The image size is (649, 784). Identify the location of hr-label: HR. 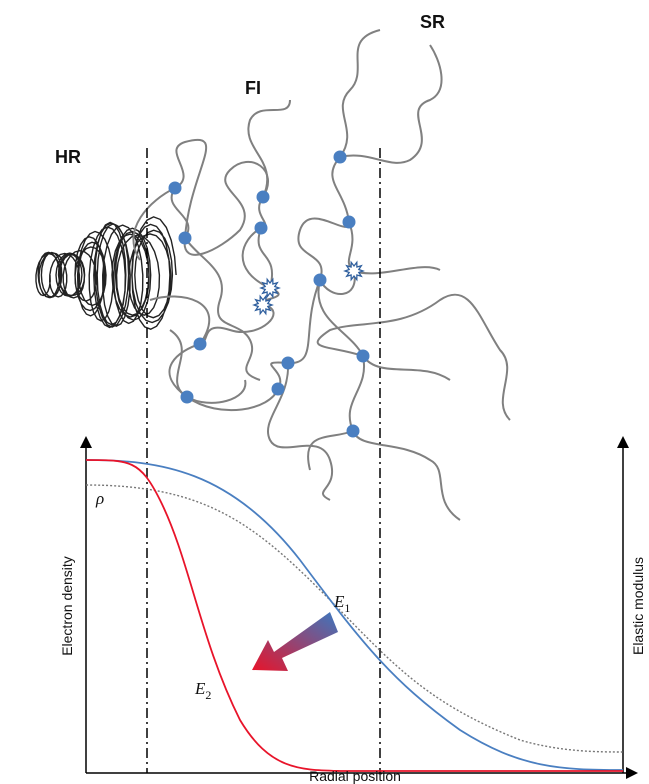
(68, 157).